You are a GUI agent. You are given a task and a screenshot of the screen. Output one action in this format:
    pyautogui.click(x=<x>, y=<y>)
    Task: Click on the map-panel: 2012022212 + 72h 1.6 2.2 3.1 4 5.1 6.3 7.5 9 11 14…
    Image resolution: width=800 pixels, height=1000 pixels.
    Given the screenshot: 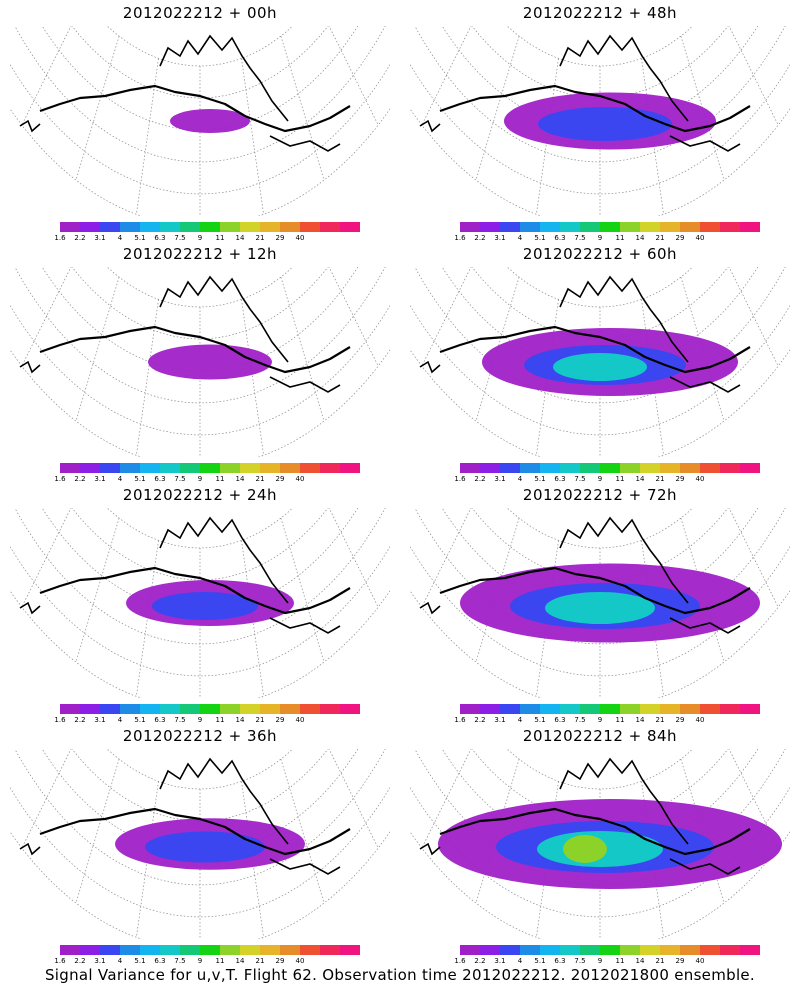 What is the action you would take?
    pyautogui.click(x=600, y=604)
    